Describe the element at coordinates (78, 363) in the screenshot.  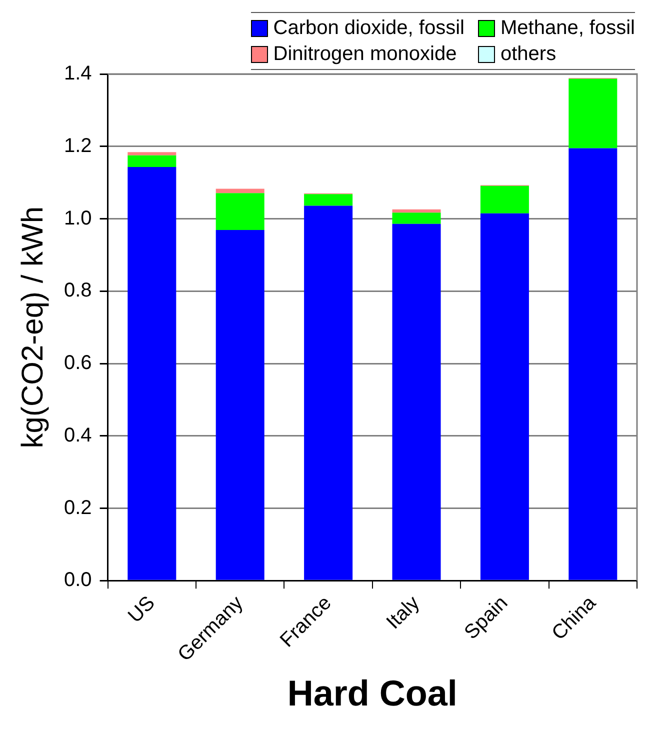
I see `y-tick-label: 0.6` at that location.